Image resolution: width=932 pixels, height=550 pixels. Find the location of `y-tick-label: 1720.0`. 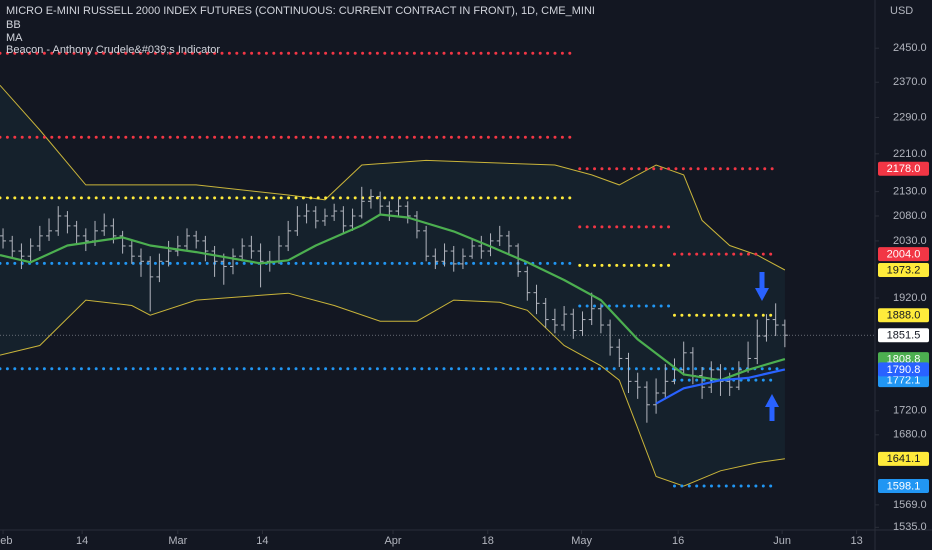

y-tick-label: 1720.0 is located at coordinates (910, 411).